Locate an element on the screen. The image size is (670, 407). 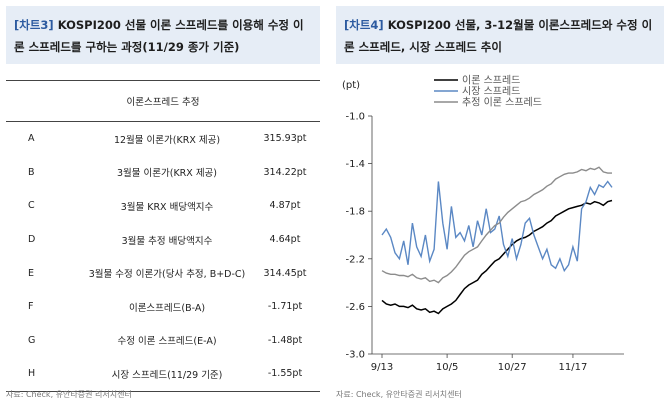
table-row: G 수정 이론 스프레드(E-A) -1.48pt is located at coordinates (163, 341).